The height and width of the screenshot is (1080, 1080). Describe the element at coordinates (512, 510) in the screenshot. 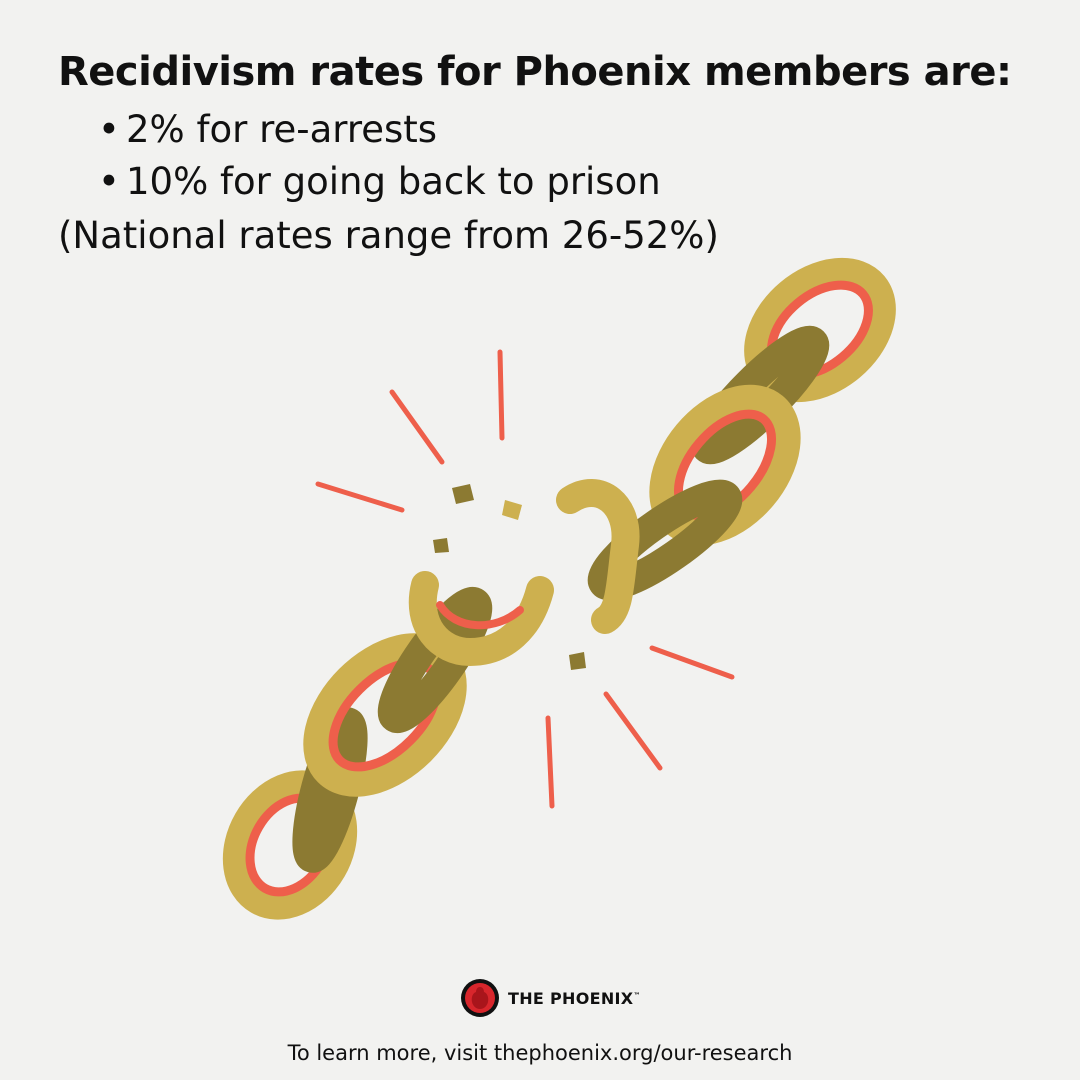

I see `chain-fragments-light` at that location.